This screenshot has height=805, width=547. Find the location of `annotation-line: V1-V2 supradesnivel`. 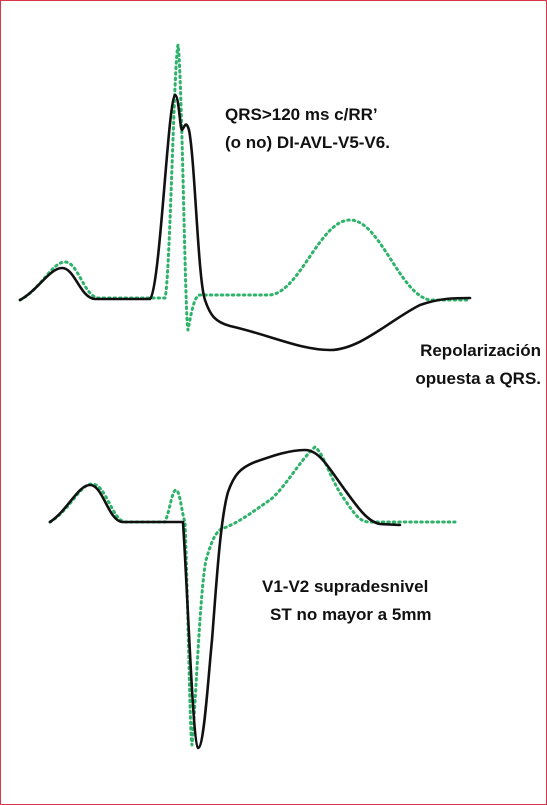

annotation-line: V1-V2 supradesnivel is located at coordinates (345, 586).